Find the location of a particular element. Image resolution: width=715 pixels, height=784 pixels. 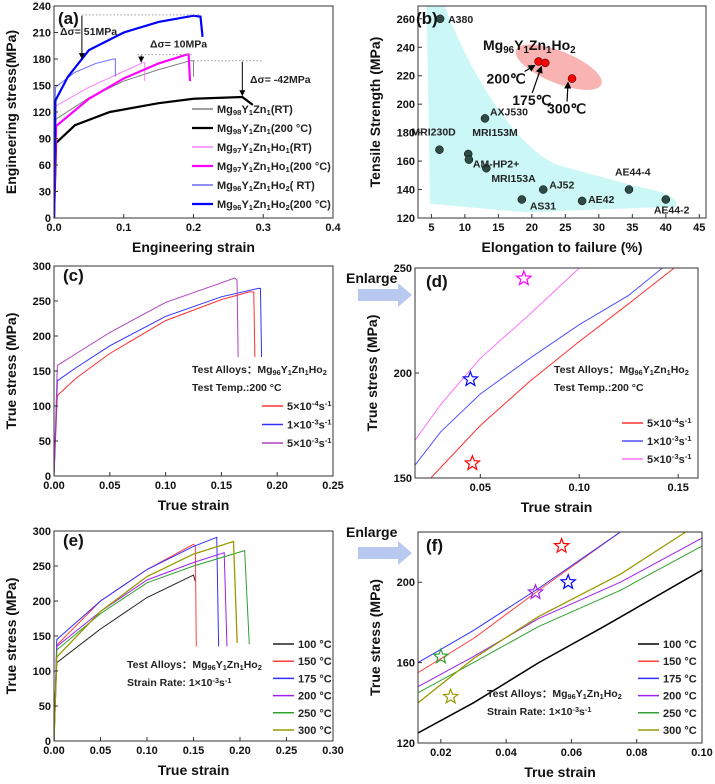

y-tick-label: 210 is located at coordinates (42, 34).